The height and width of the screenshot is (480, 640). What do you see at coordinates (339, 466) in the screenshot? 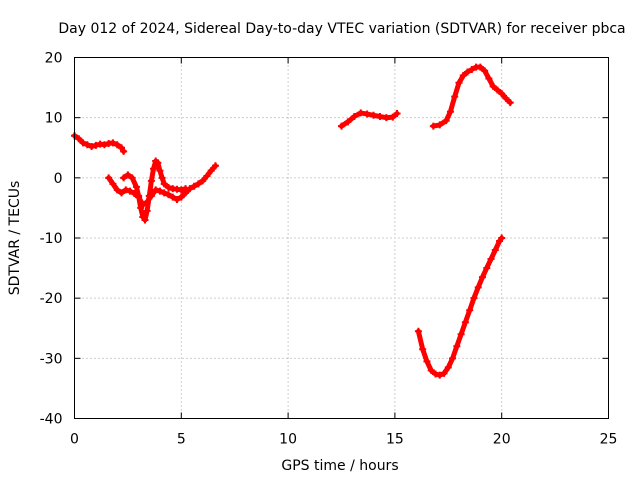
I see `x-axis-label: GPS time / hours` at bounding box center [339, 466].